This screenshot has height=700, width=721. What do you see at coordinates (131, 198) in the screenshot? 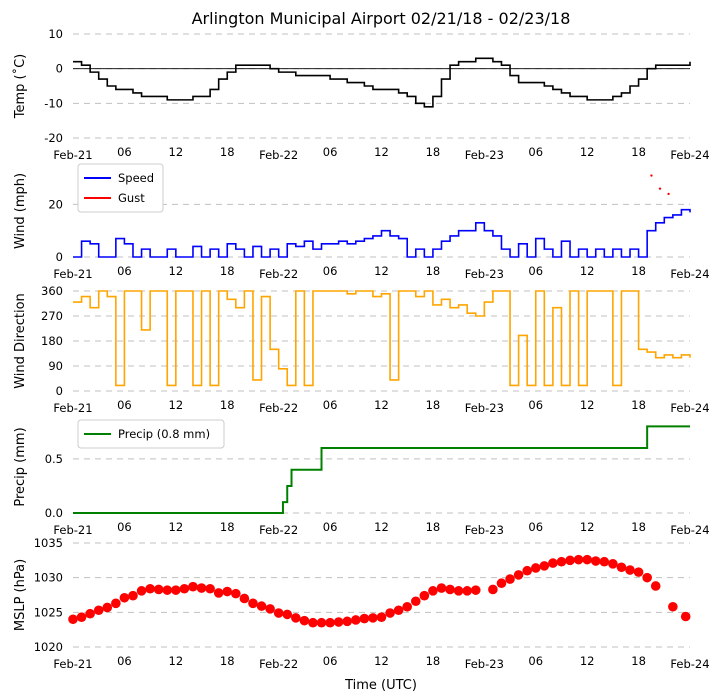
I see `legend-label: Gust` at bounding box center [131, 198].